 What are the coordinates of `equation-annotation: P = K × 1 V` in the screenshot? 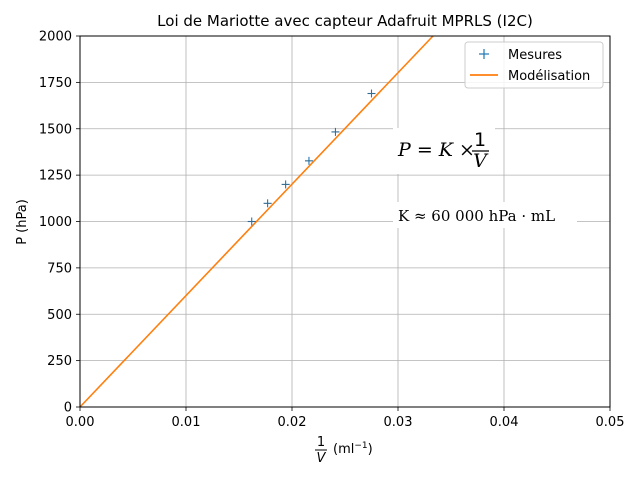 It's located at (444, 151).